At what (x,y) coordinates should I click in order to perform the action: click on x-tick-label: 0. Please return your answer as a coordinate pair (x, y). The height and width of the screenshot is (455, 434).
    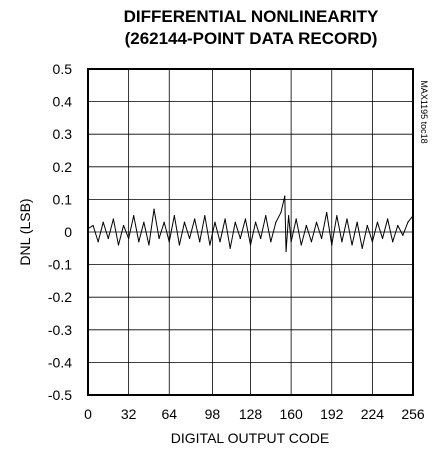
    Looking at the image, I should click on (88, 414).